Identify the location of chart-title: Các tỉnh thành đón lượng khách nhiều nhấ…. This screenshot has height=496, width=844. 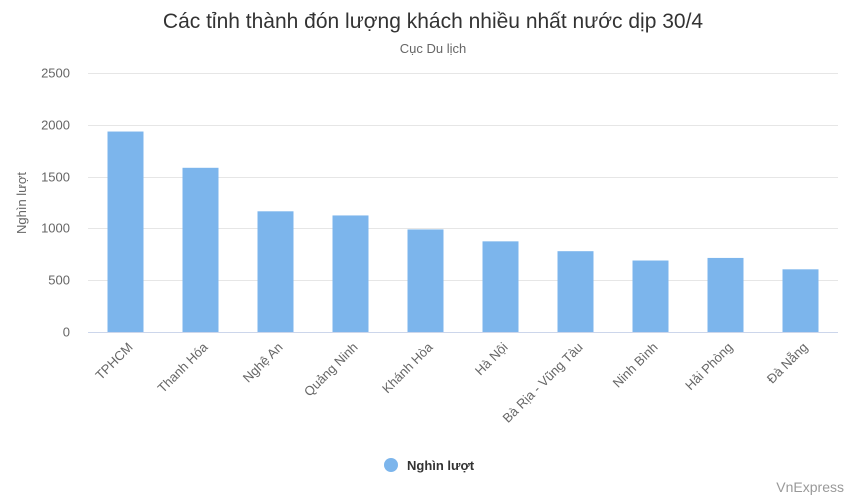
(433, 21).